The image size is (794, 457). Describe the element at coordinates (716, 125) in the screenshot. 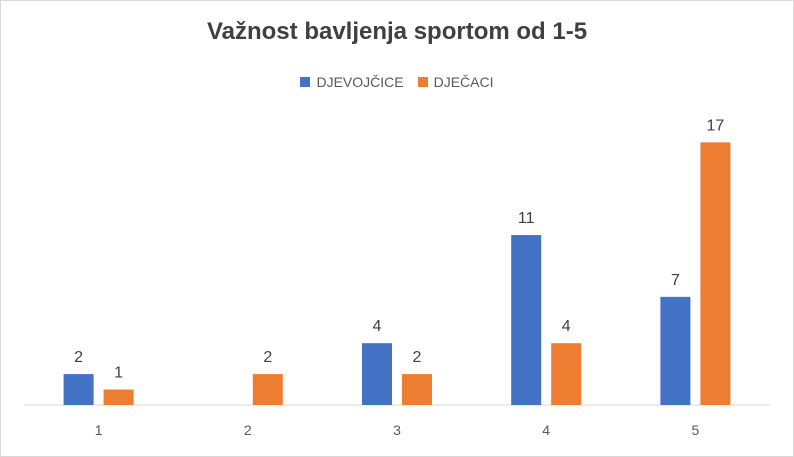

I see `data-label: 17` at that location.